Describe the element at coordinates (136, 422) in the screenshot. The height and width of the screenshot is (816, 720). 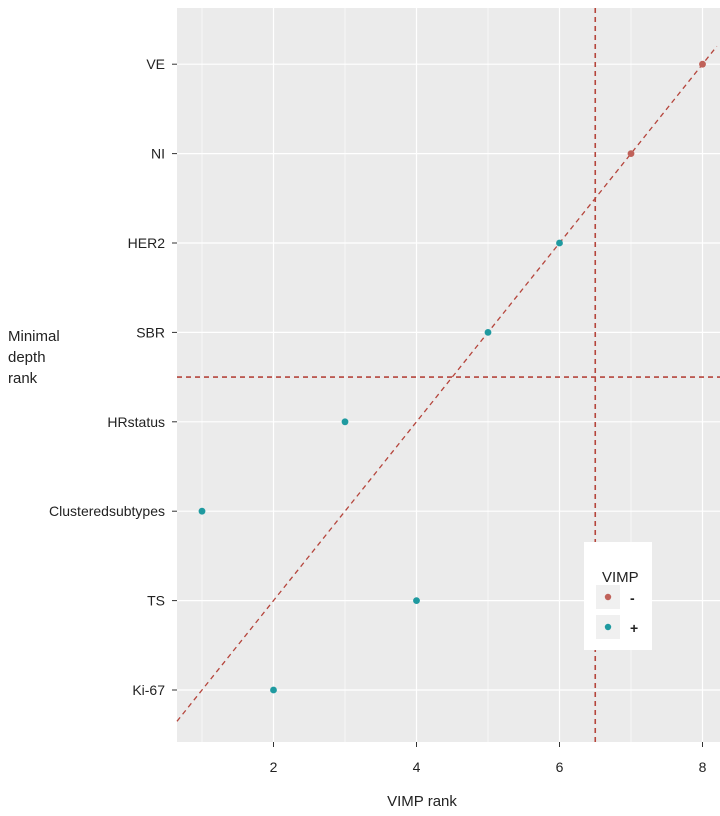
I see `y-tick-label-hrstatus: HRstatus` at that location.